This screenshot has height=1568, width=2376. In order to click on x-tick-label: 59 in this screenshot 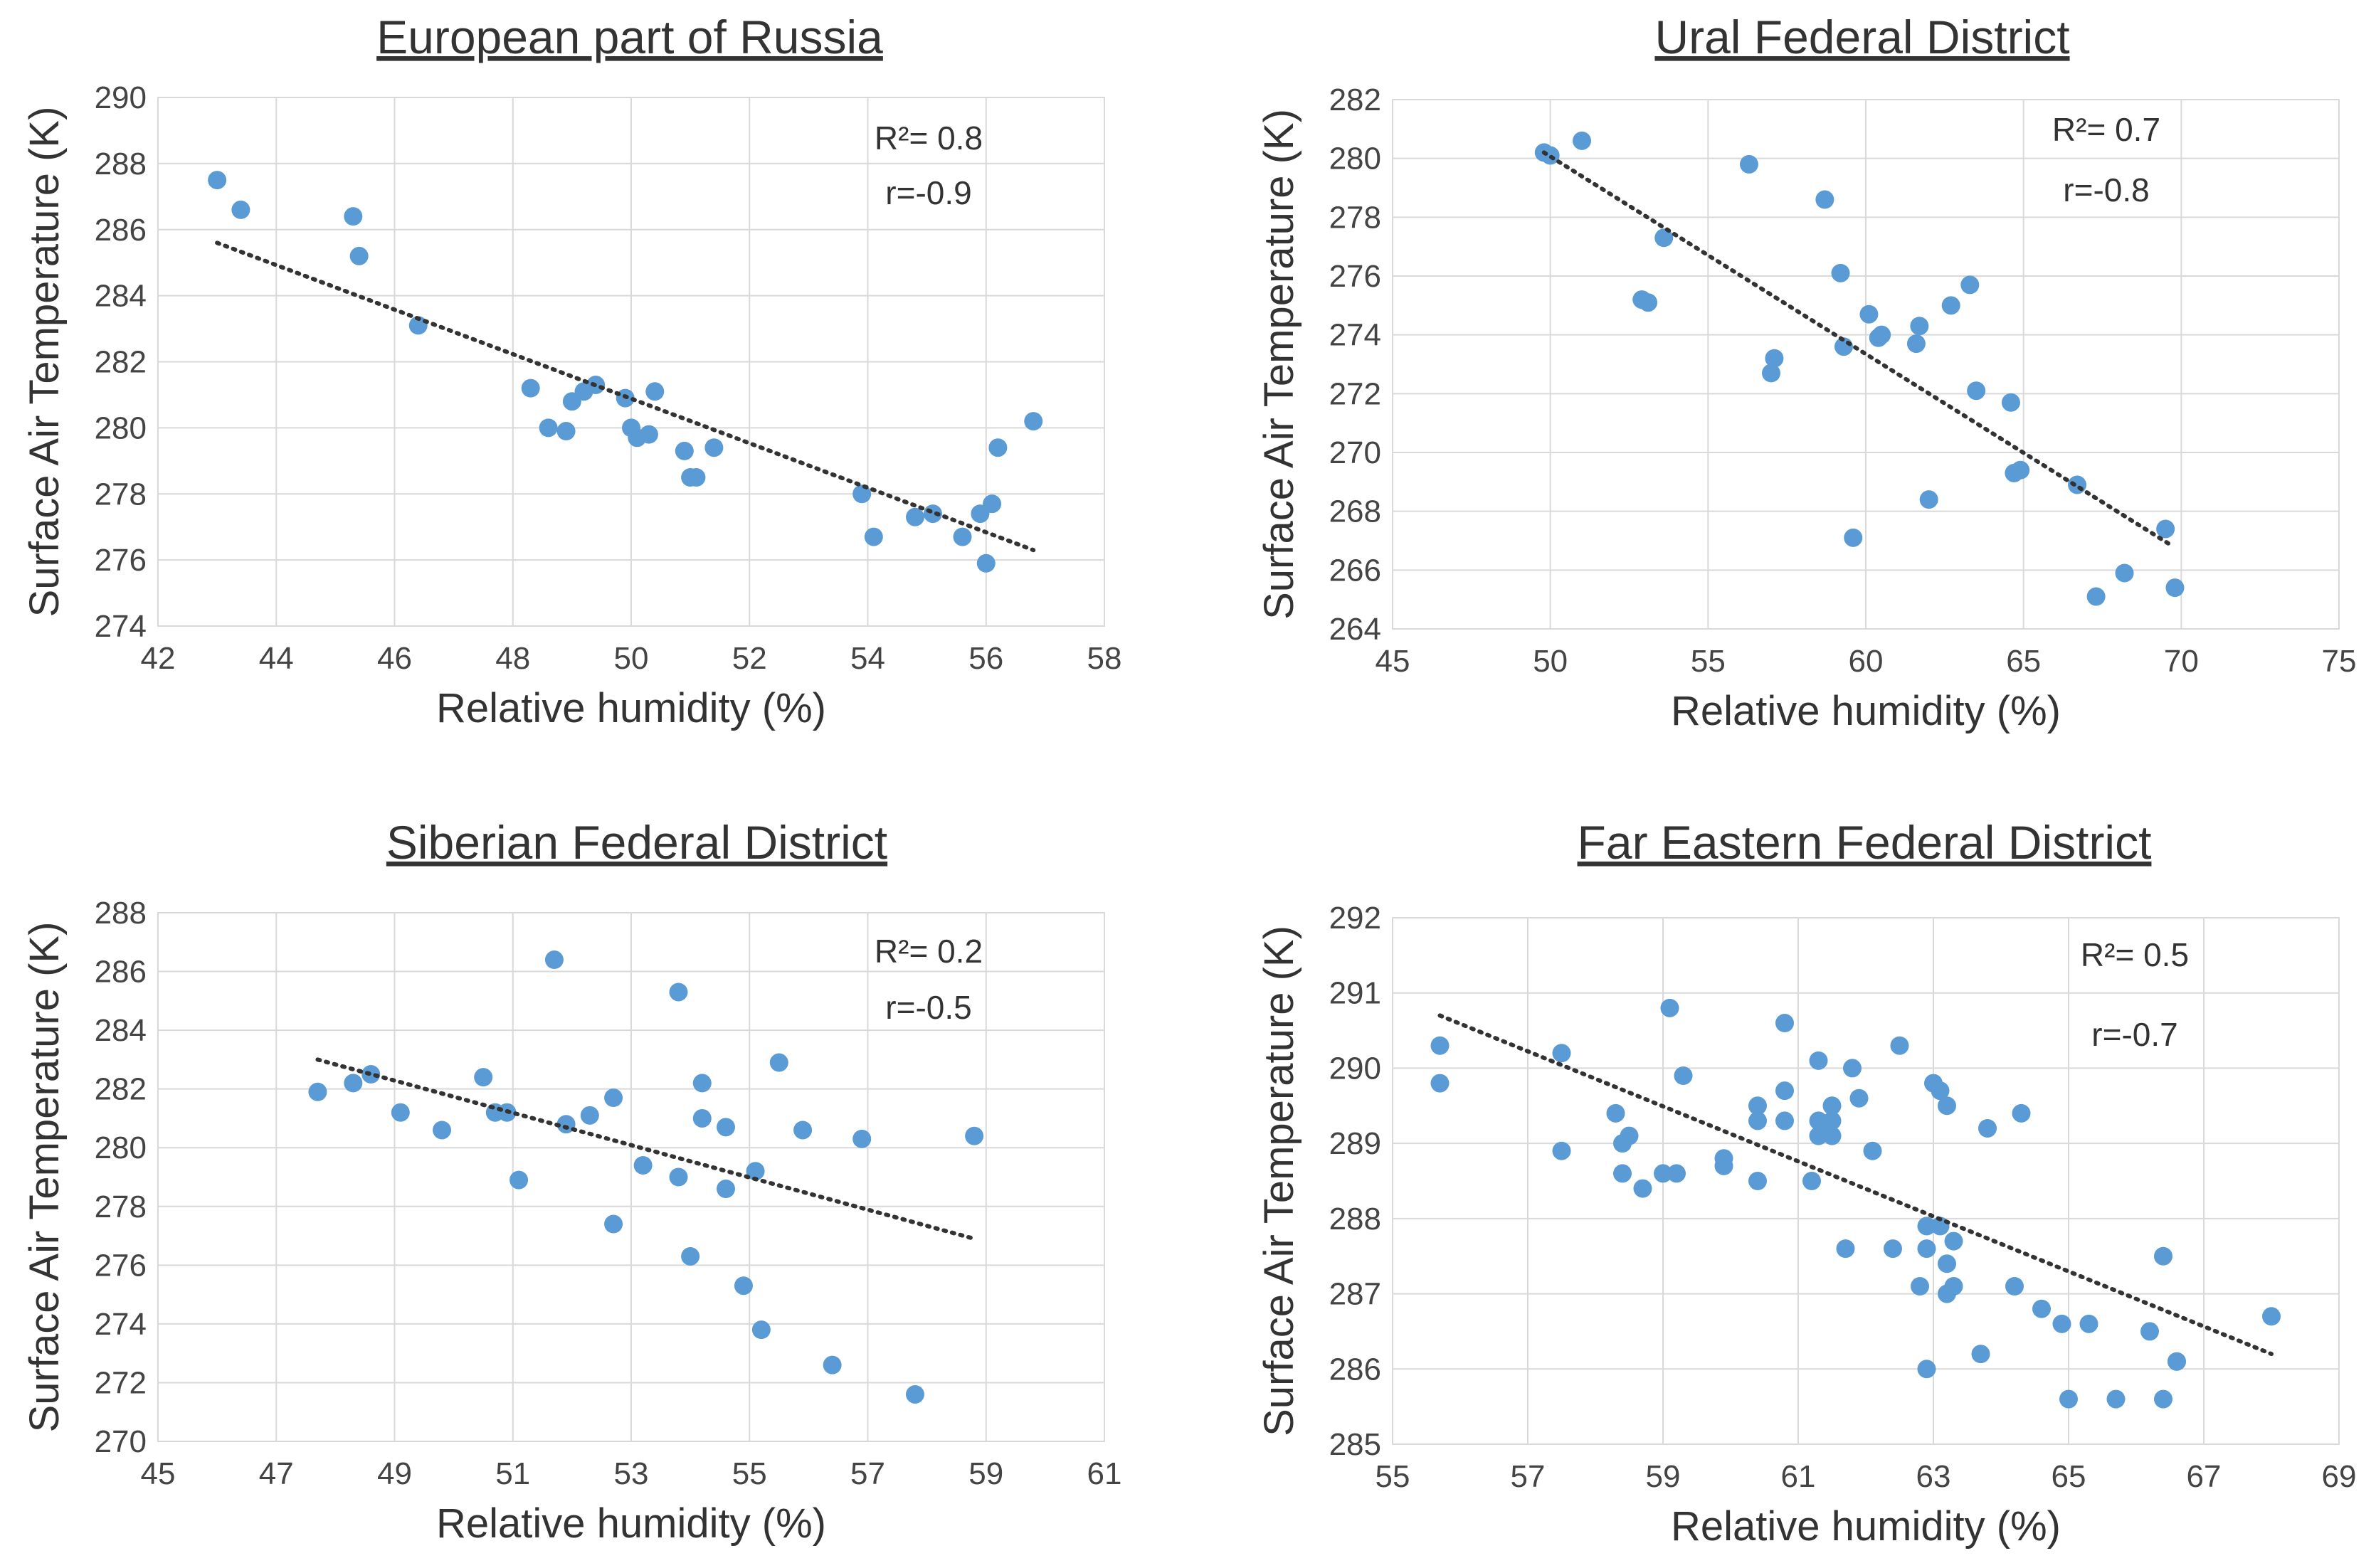, I will do `click(1663, 1476)`.